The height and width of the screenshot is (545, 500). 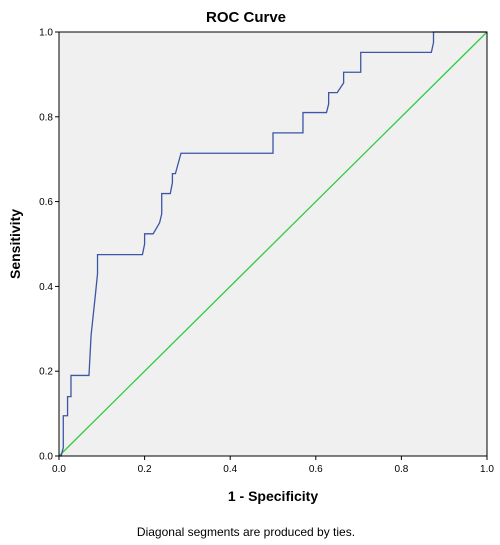 What do you see at coordinates (273, 496) in the screenshot?
I see `x-axis-label: 1 - Specificity` at bounding box center [273, 496].